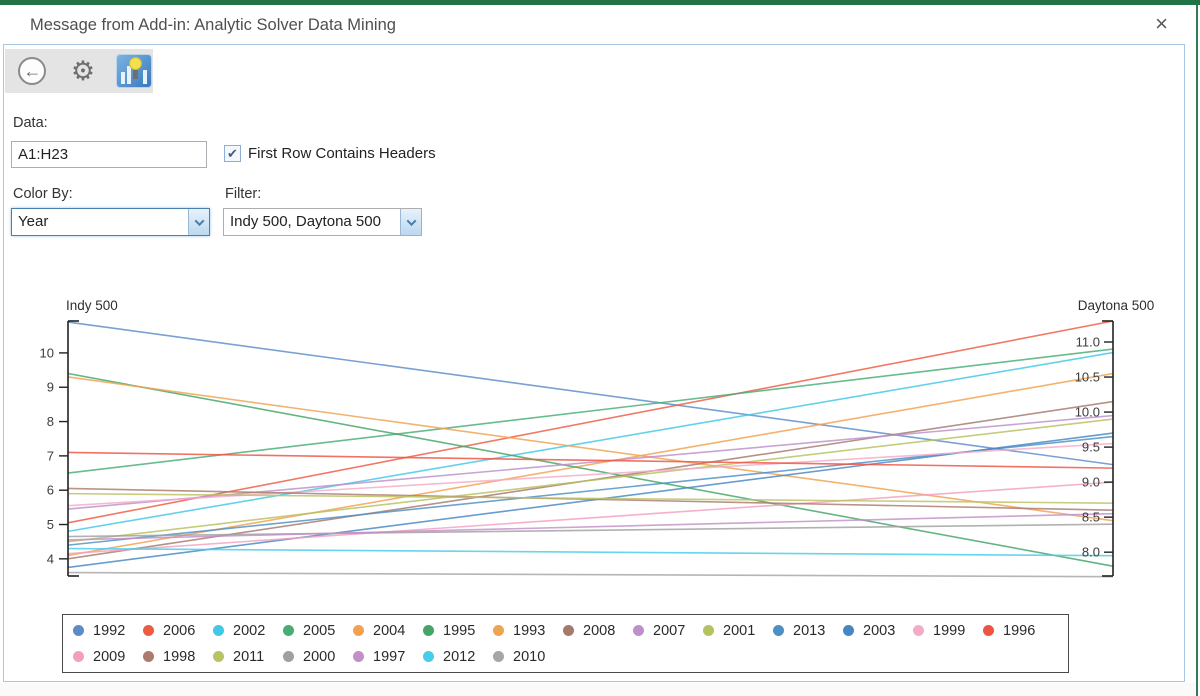 The width and height of the screenshot is (1200, 696). What do you see at coordinates (110, 222) in the screenshot?
I see `color-by-dropdown: Year` at bounding box center [110, 222].